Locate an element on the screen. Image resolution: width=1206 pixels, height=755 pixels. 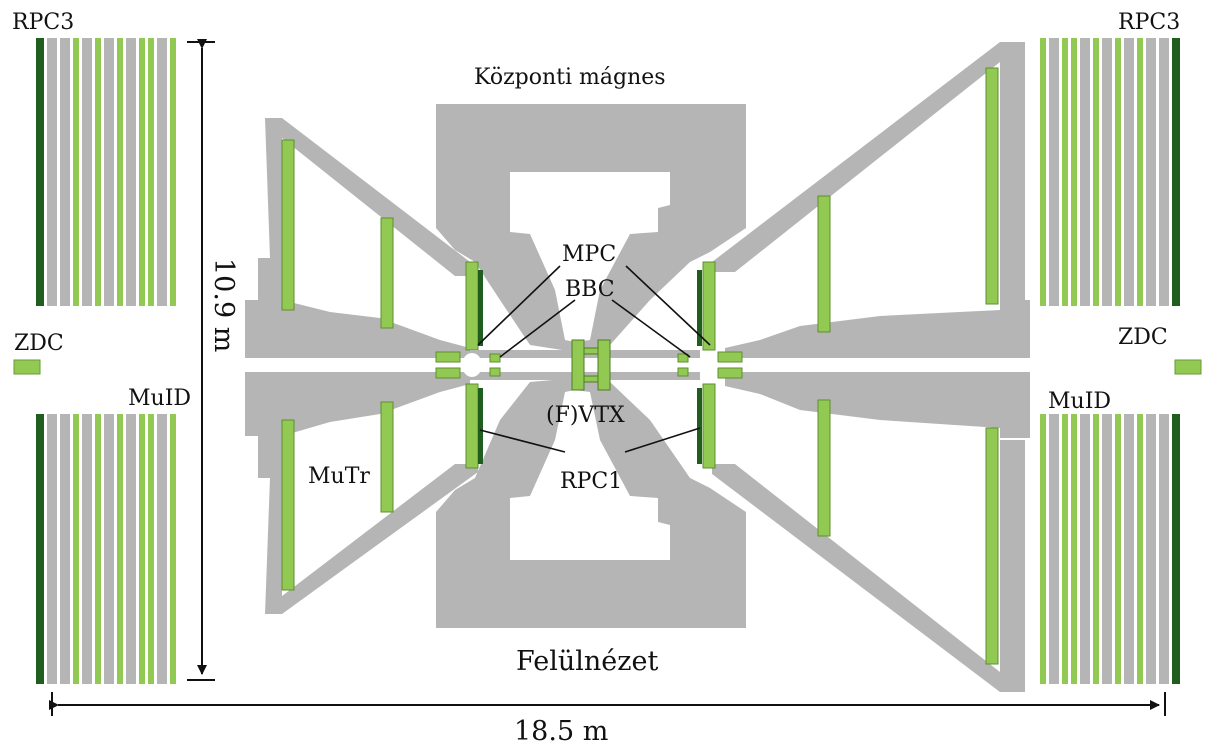
top-view-label: Felülnézet is located at coordinates (587, 661).